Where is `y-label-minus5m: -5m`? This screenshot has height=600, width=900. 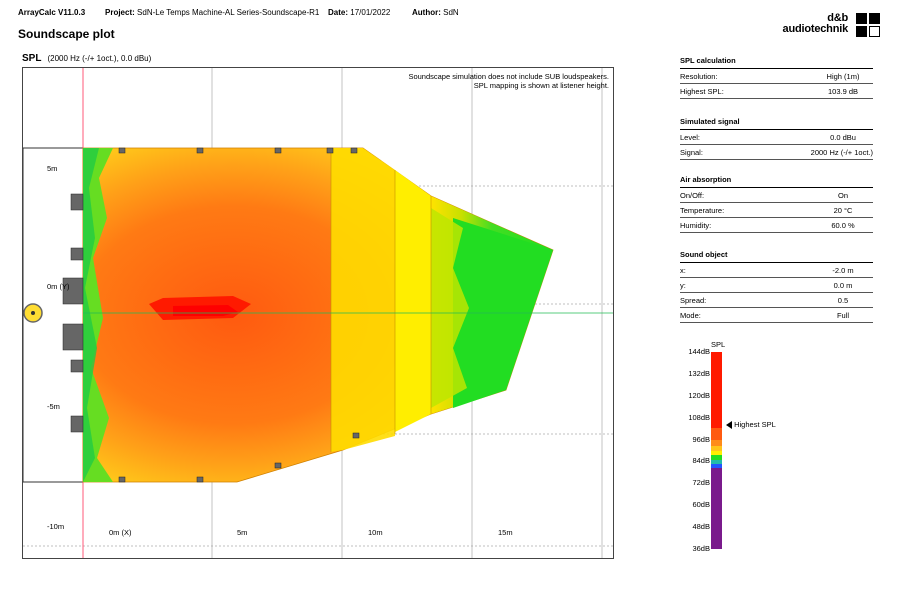 y-label-minus5m: -5m is located at coordinates (53, 406).